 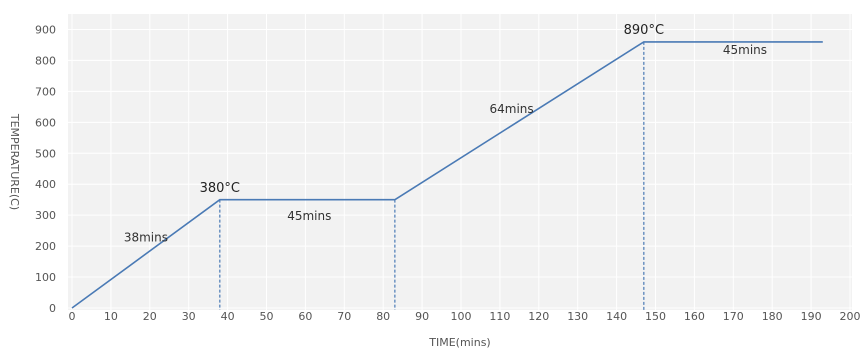 What do you see at coordinates (383, 316) in the screenshot?
I see `x-tick-label: 80` at bounding box center [383, 316].